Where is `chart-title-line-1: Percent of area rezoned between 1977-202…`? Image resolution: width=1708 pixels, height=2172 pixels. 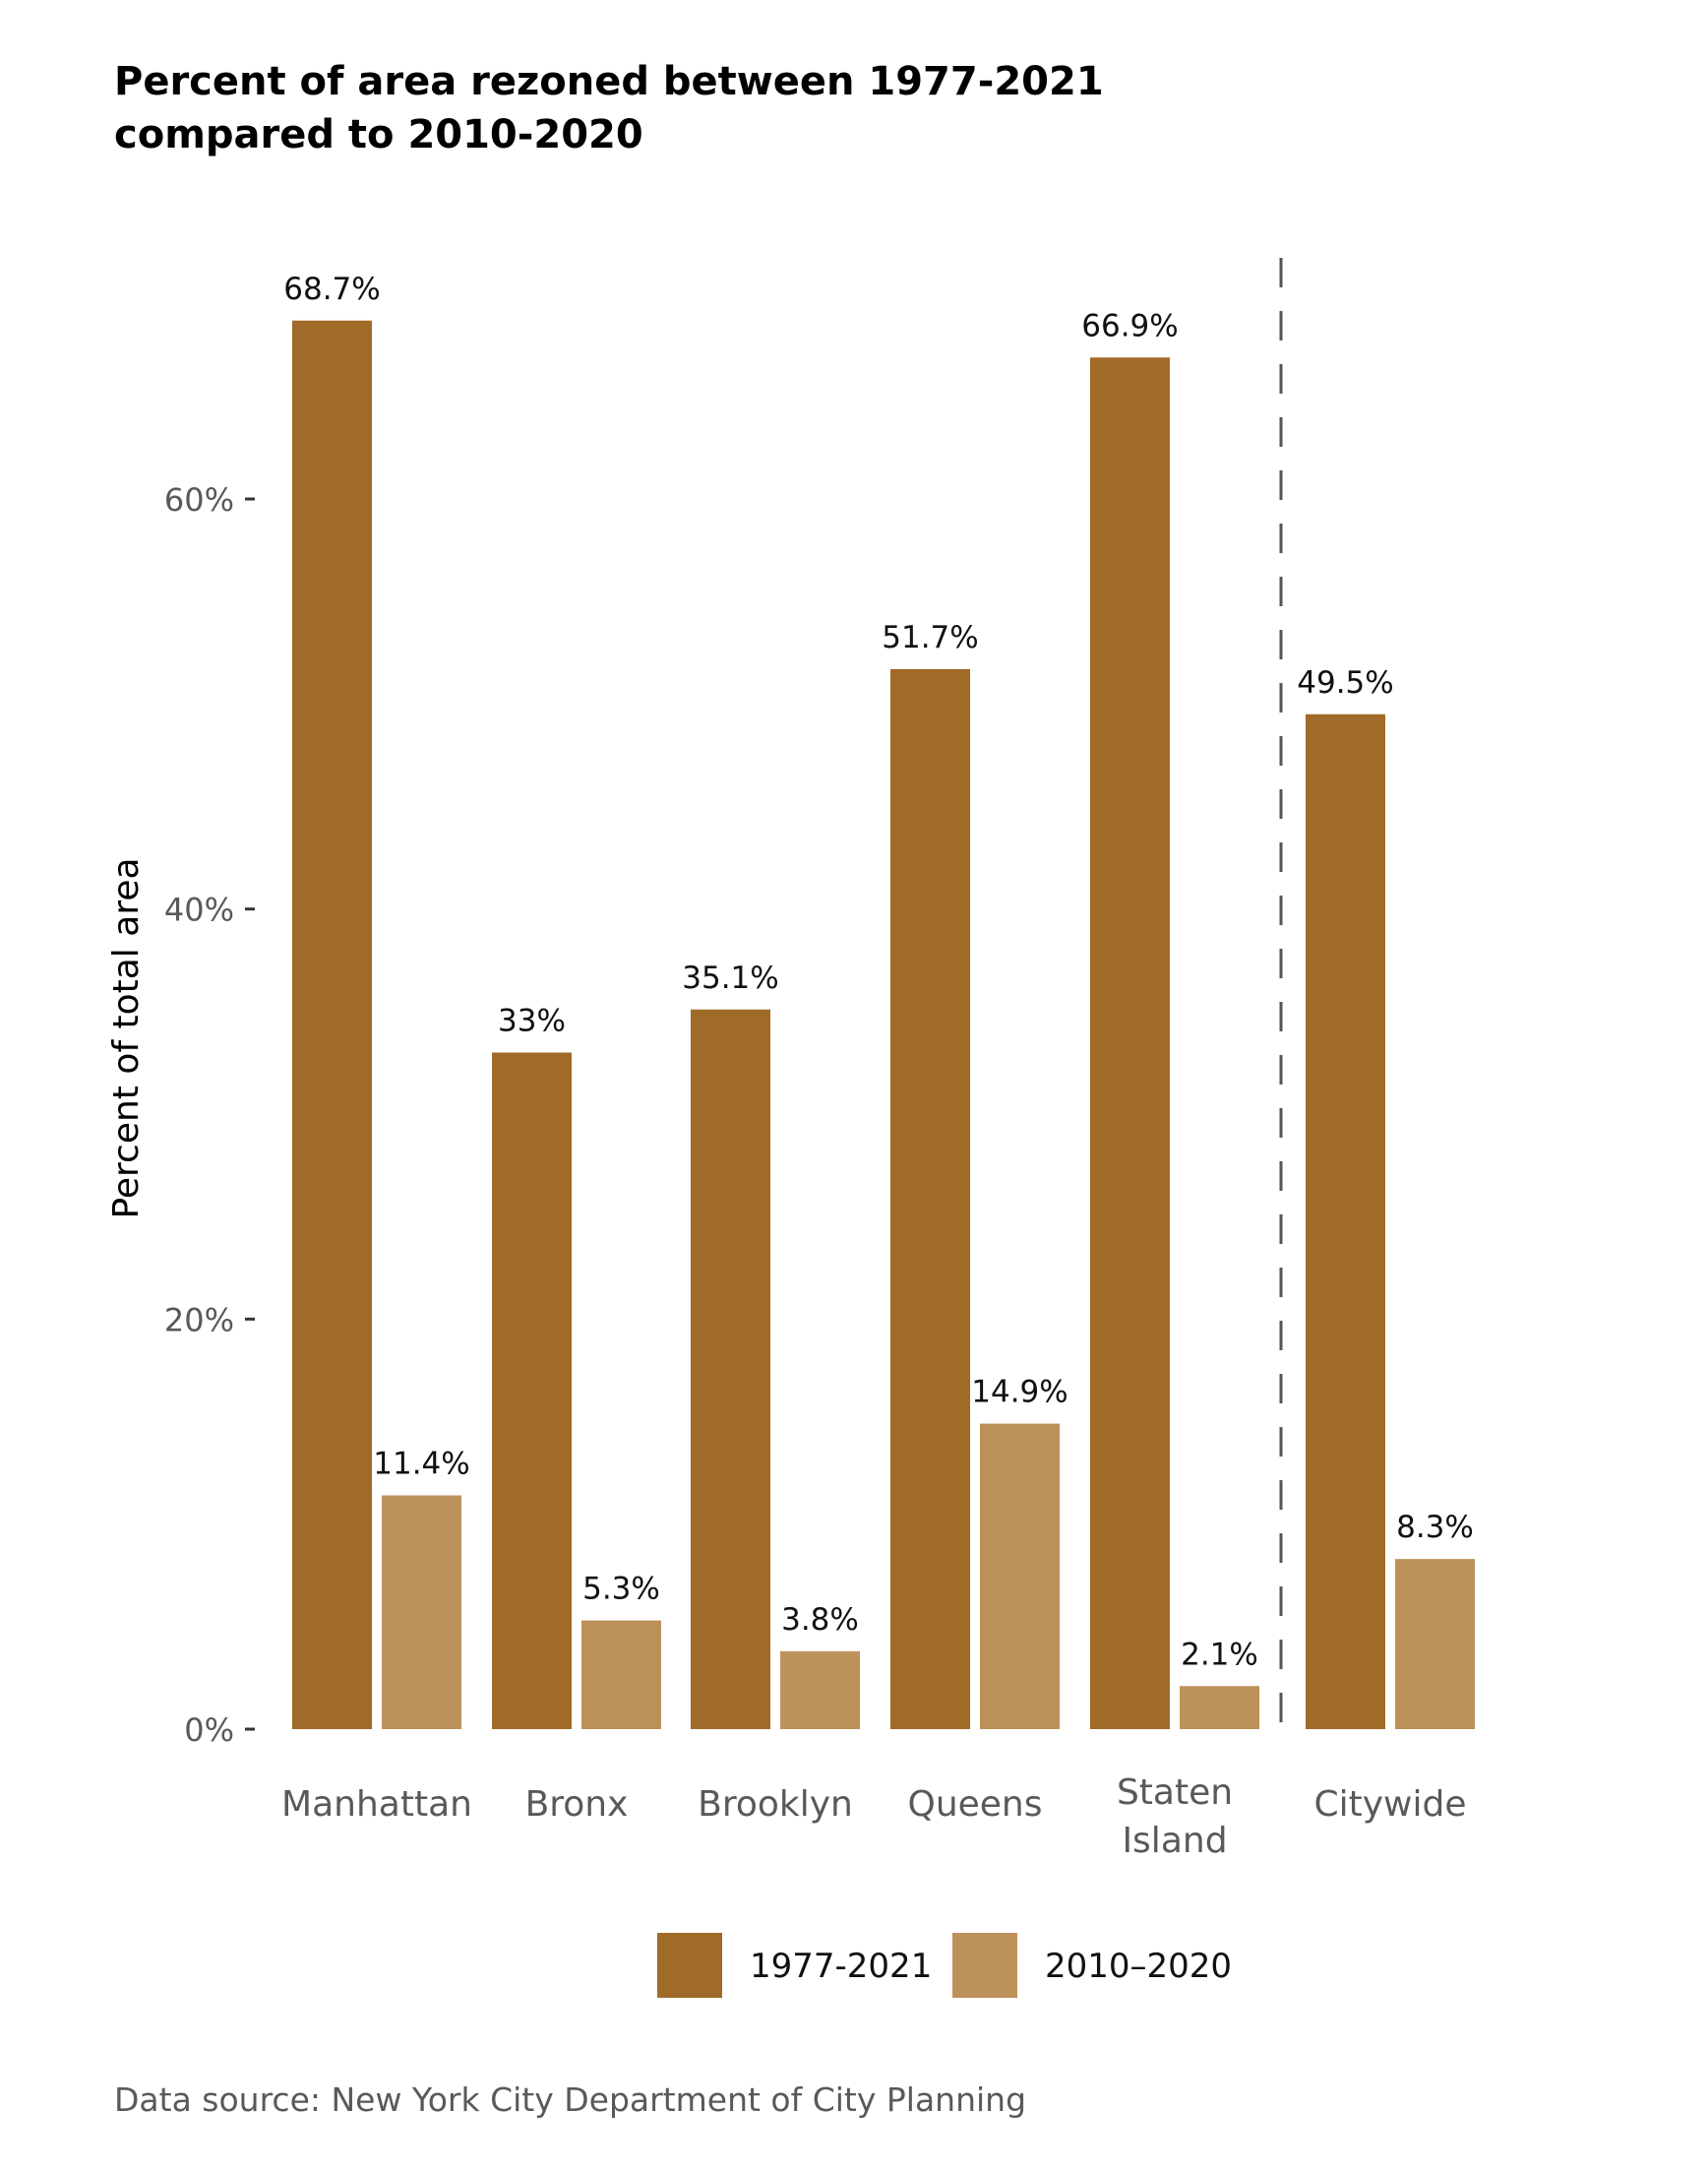
chart-title-line-1: Percent of area rezoned between 1977-202… is located at coordinates (609, 82).